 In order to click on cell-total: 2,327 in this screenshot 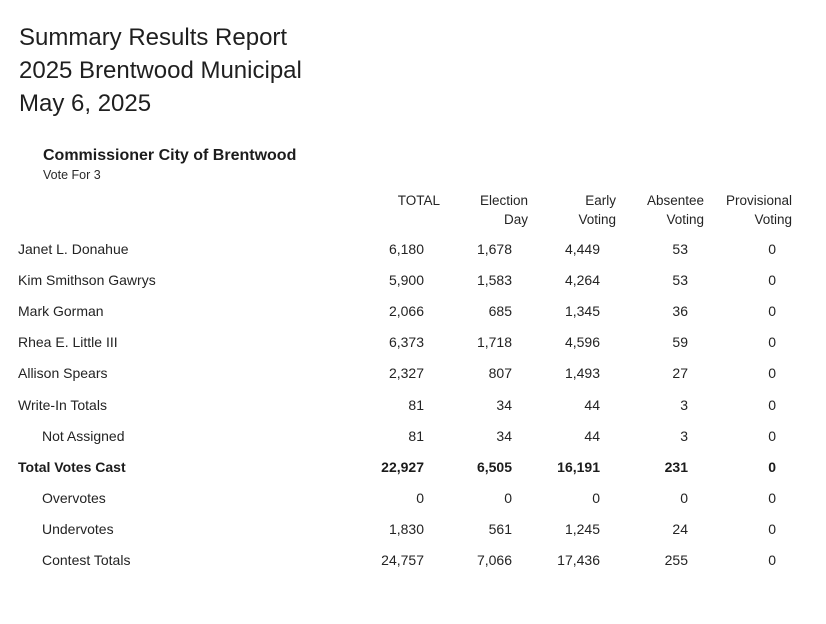, I will do `click(406, 373)`.